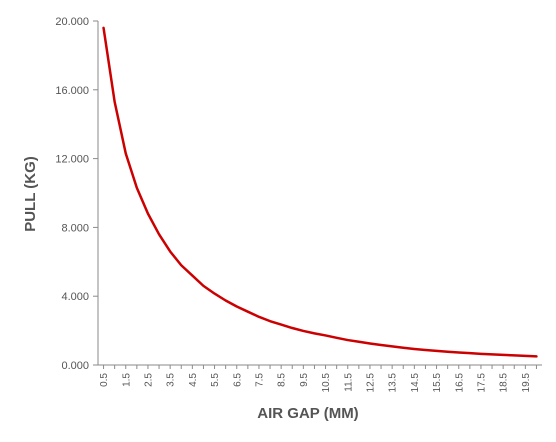  I want to click on y-tick-label: 0.000, so click(75, 366).